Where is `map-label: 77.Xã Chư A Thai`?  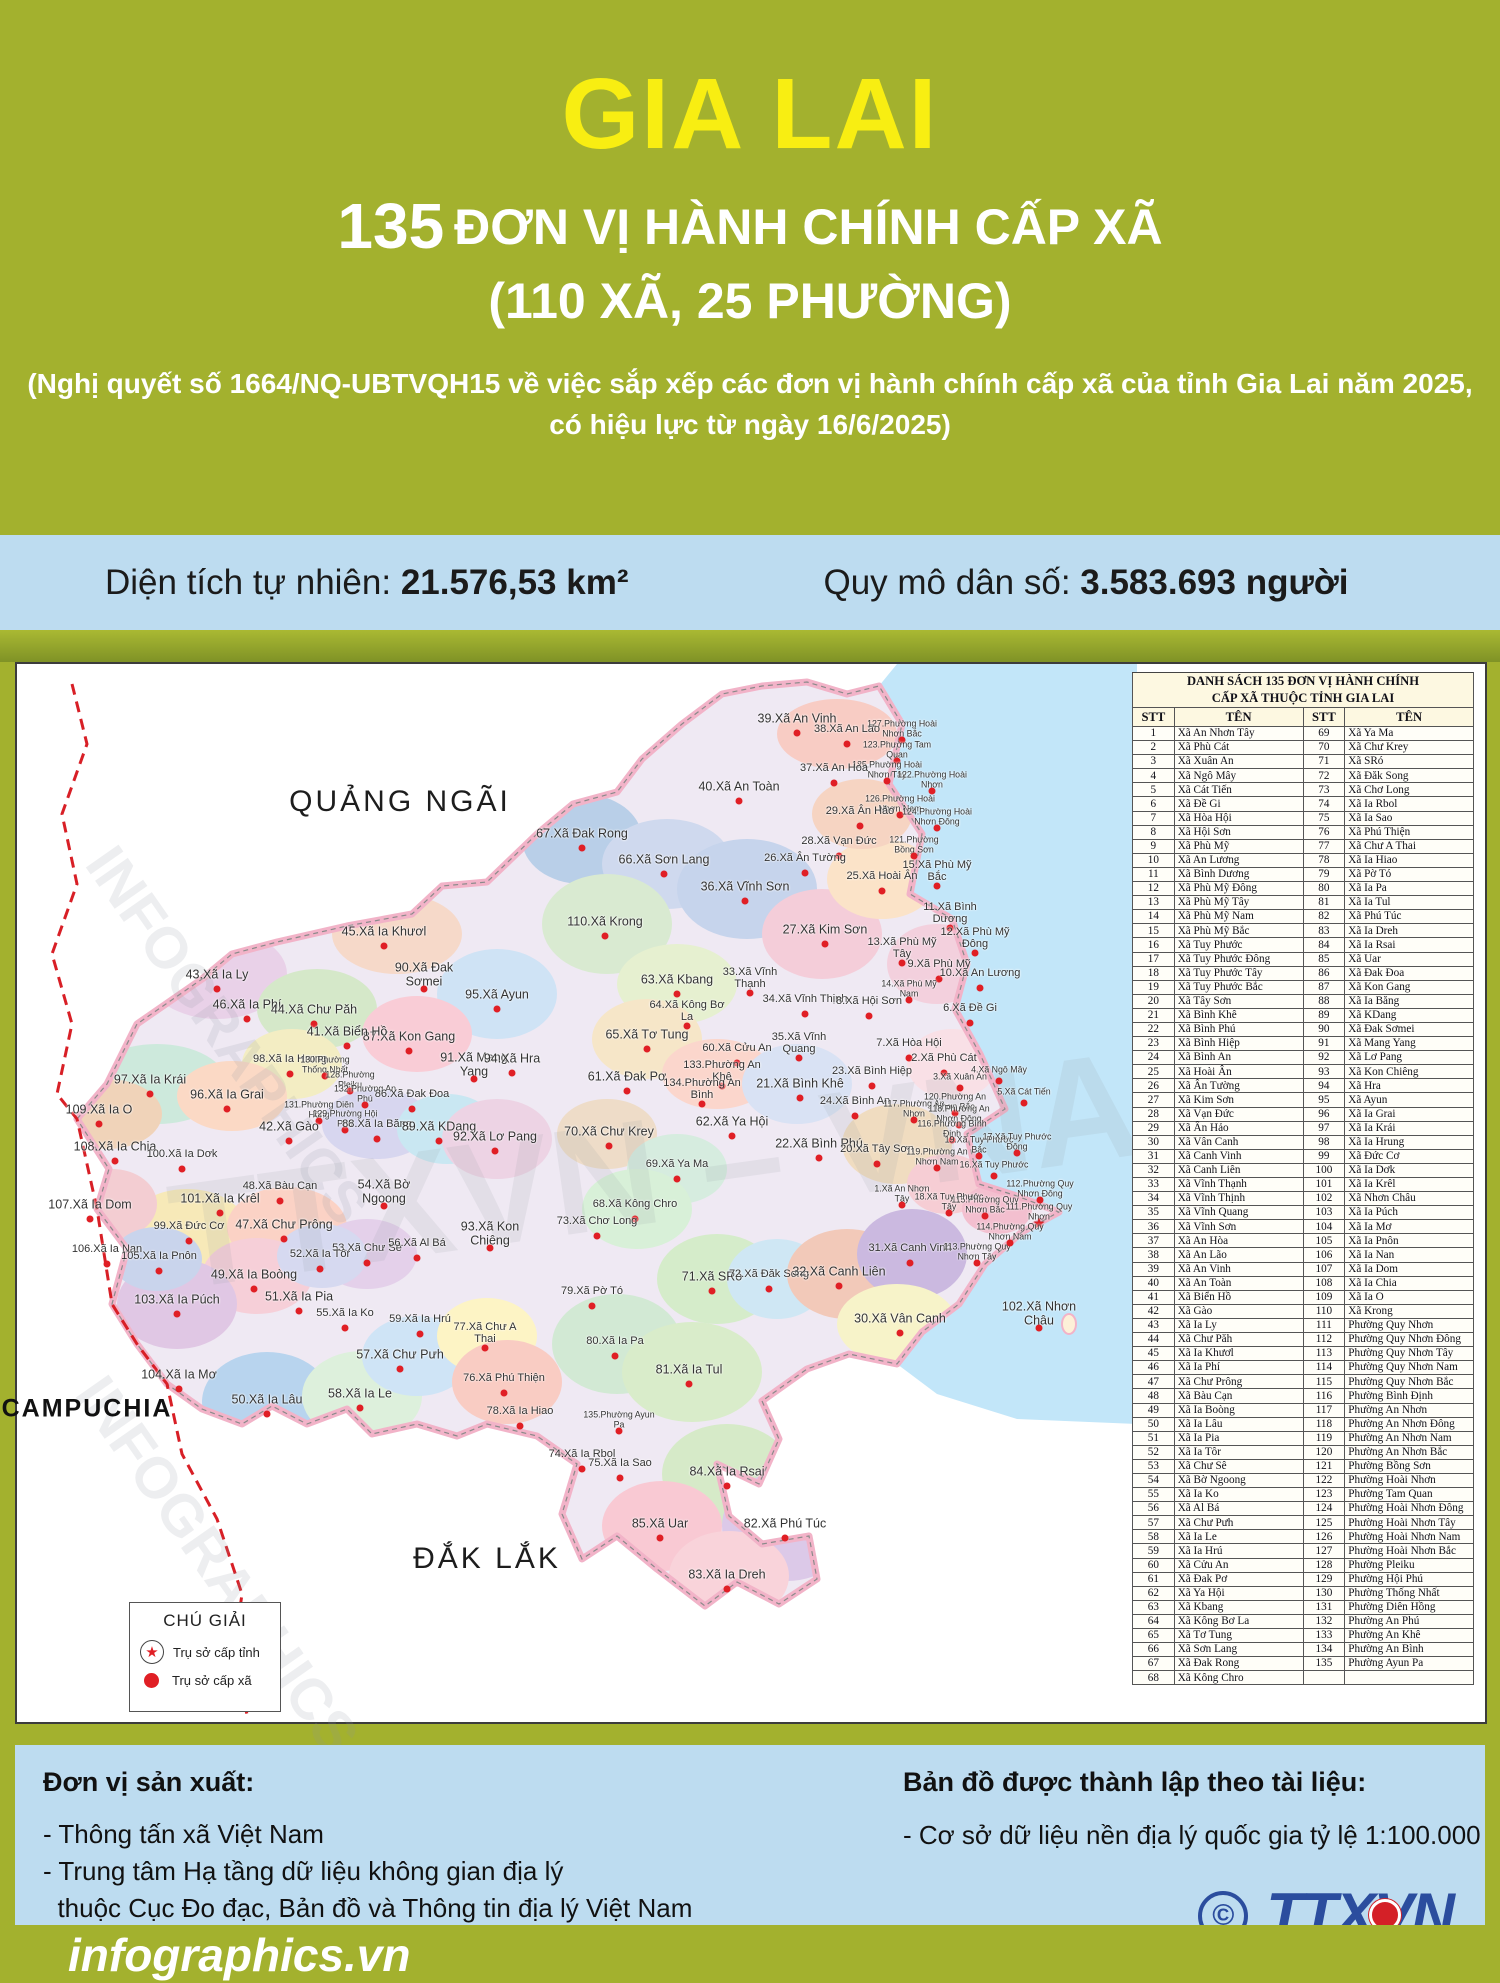 map-label: 77.Xã Chư A Thai is located at coordinates (485, 1333).